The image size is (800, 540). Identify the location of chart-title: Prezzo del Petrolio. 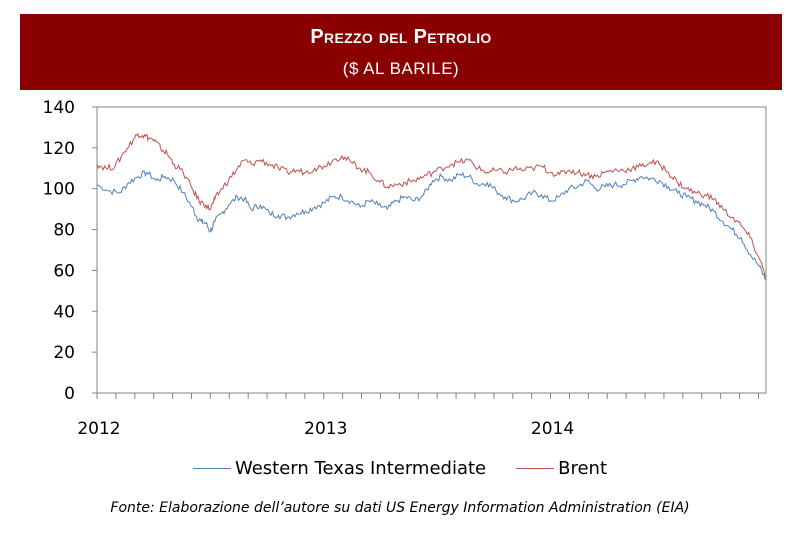
(401, 37).